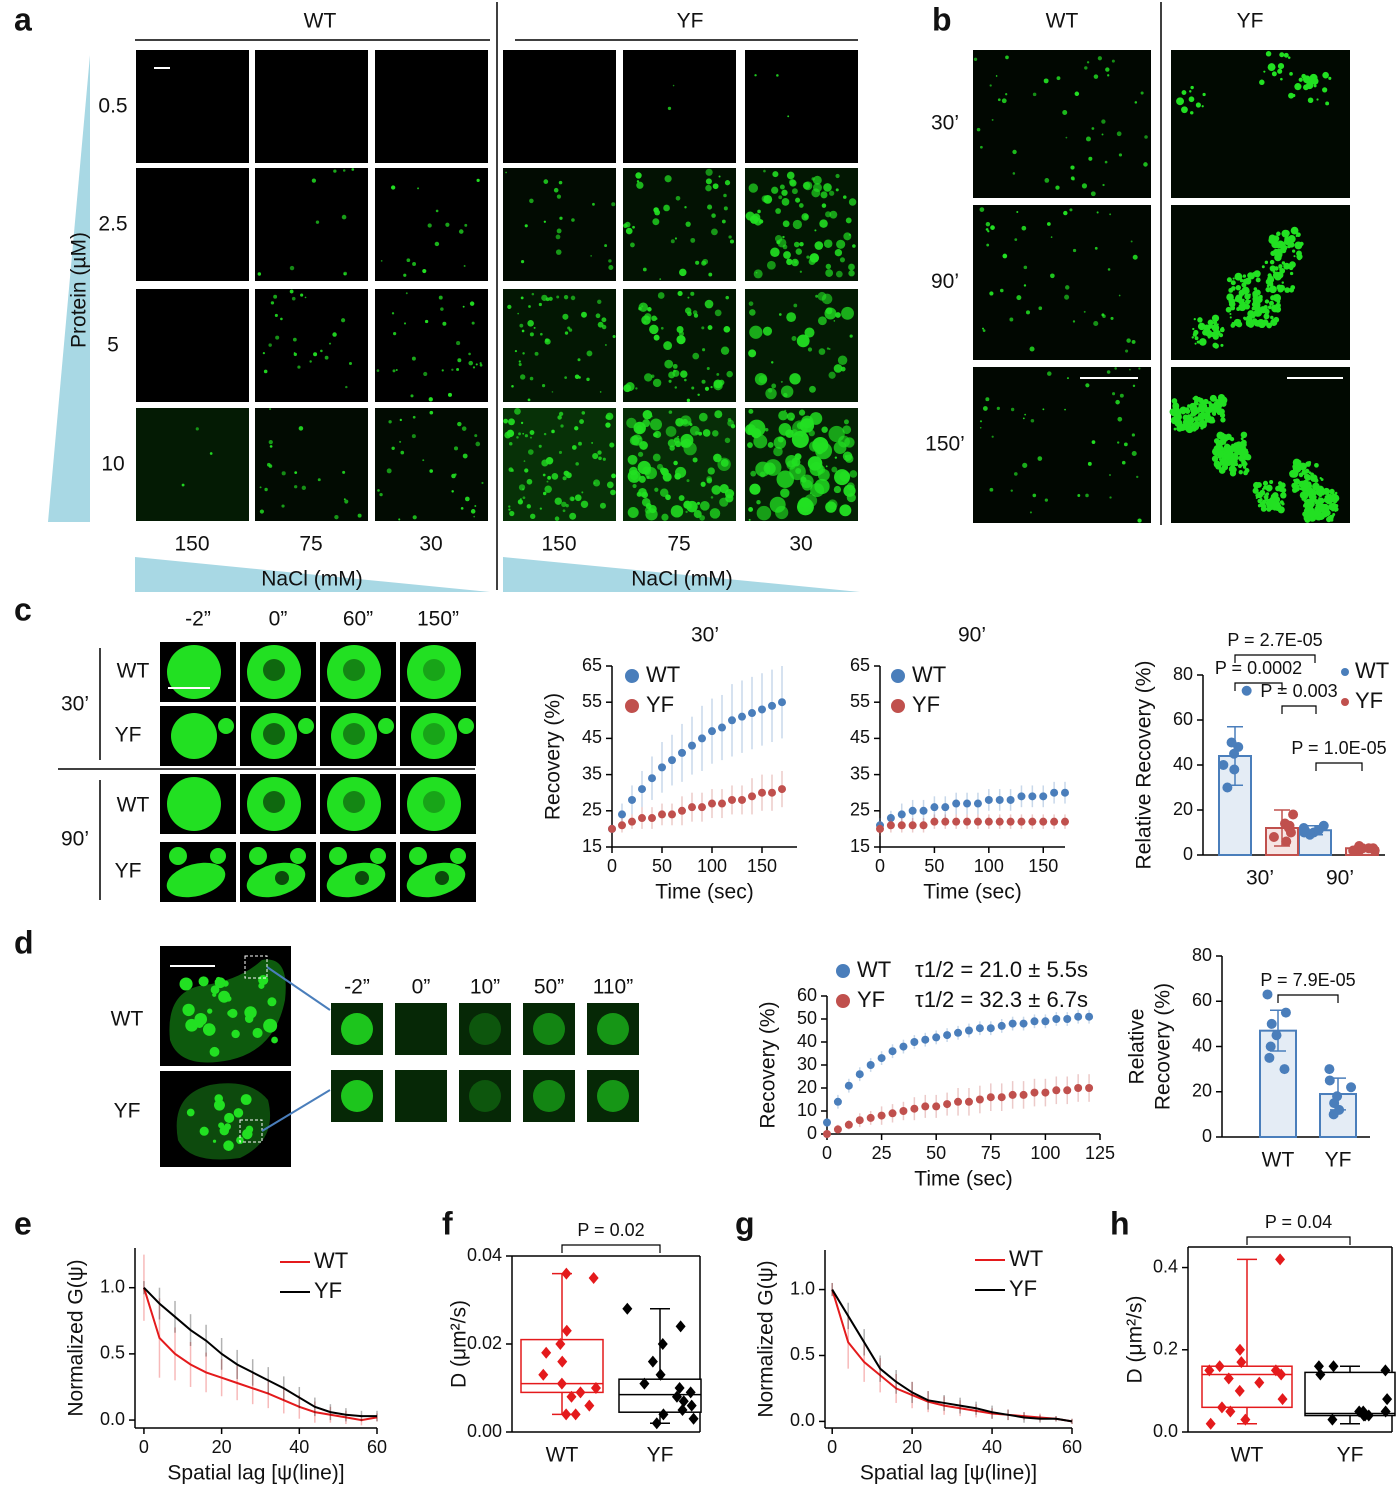 This screenshot has height=1500, width=1400. I want to click on y-axis-label: Normalized G(ψ), so click(76, 1337).